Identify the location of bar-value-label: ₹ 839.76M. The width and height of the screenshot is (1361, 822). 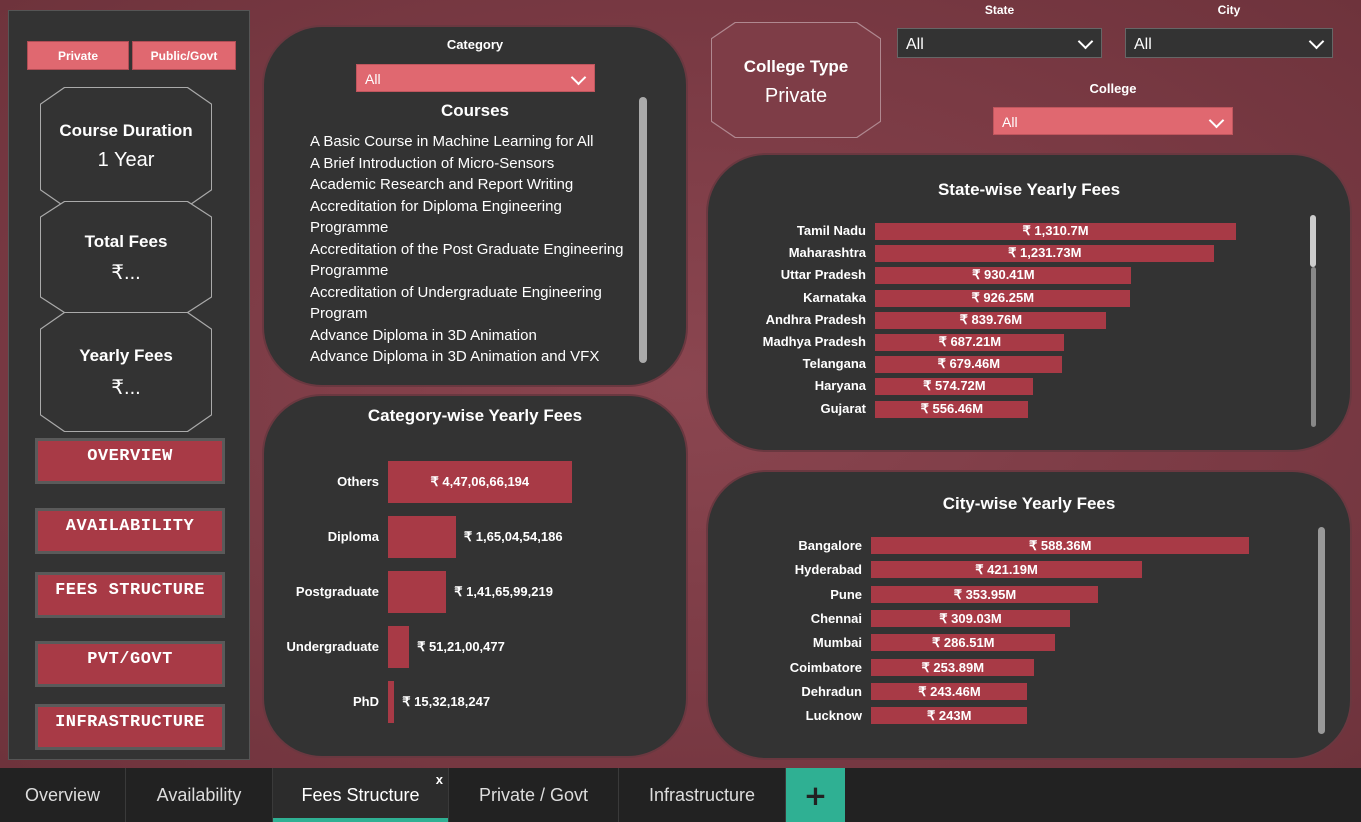
(991, 319).